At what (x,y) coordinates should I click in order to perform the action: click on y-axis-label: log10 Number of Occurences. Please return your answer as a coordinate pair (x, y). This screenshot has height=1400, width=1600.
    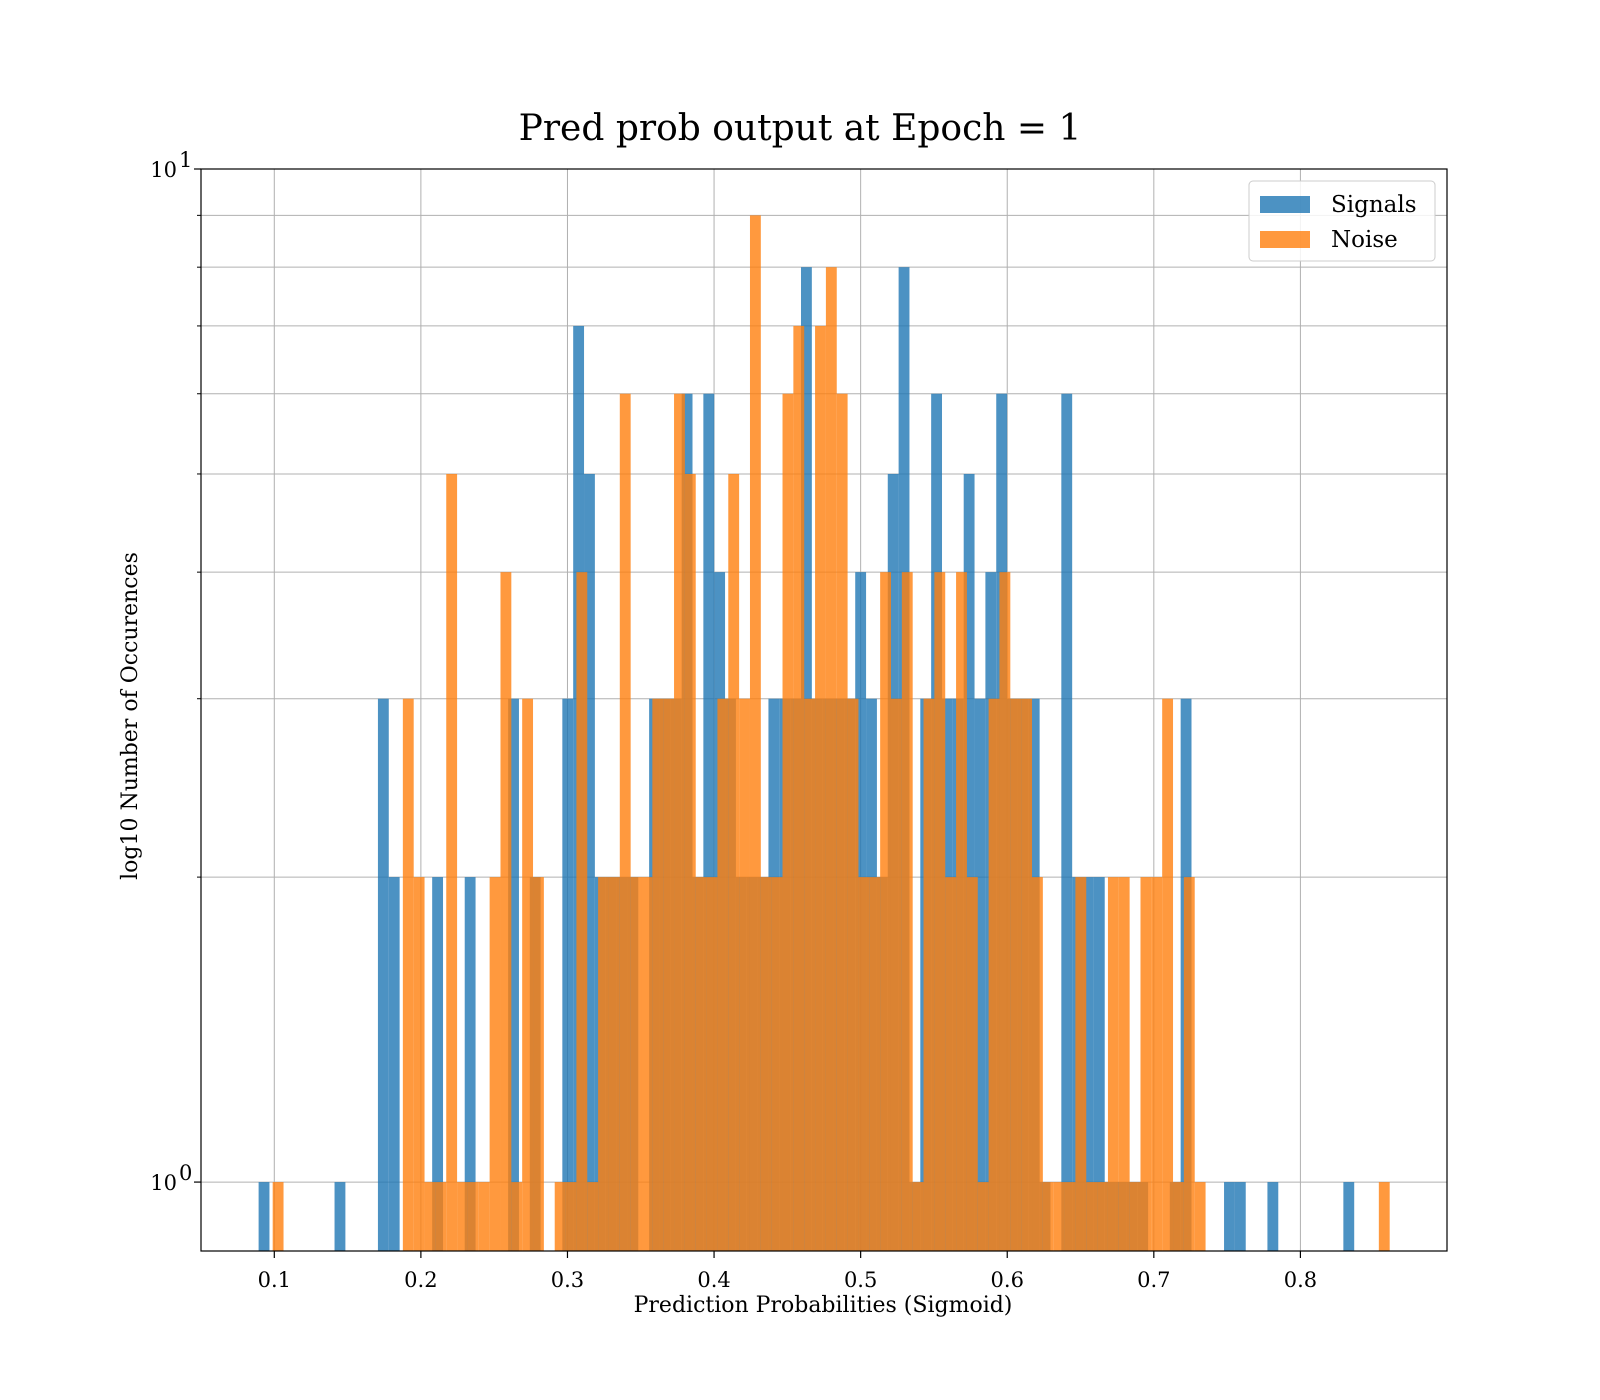
    Looking at the image, I should click on (130, 716).